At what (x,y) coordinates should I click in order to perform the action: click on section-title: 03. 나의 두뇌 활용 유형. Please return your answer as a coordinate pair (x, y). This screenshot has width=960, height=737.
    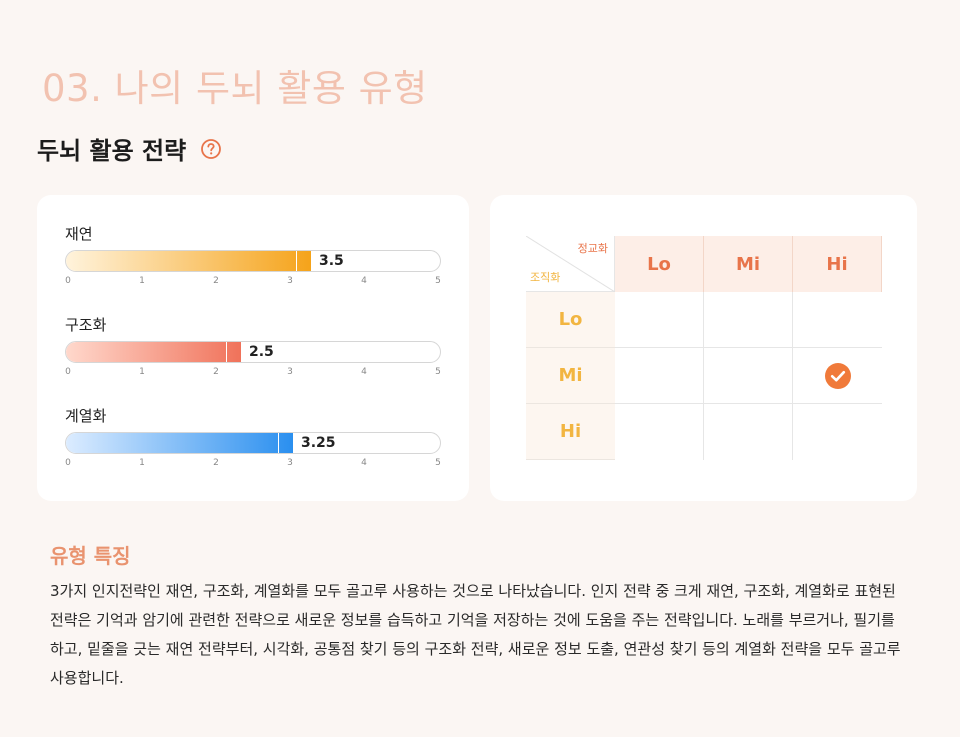
    Looking at the image, I should click on (235, 88).